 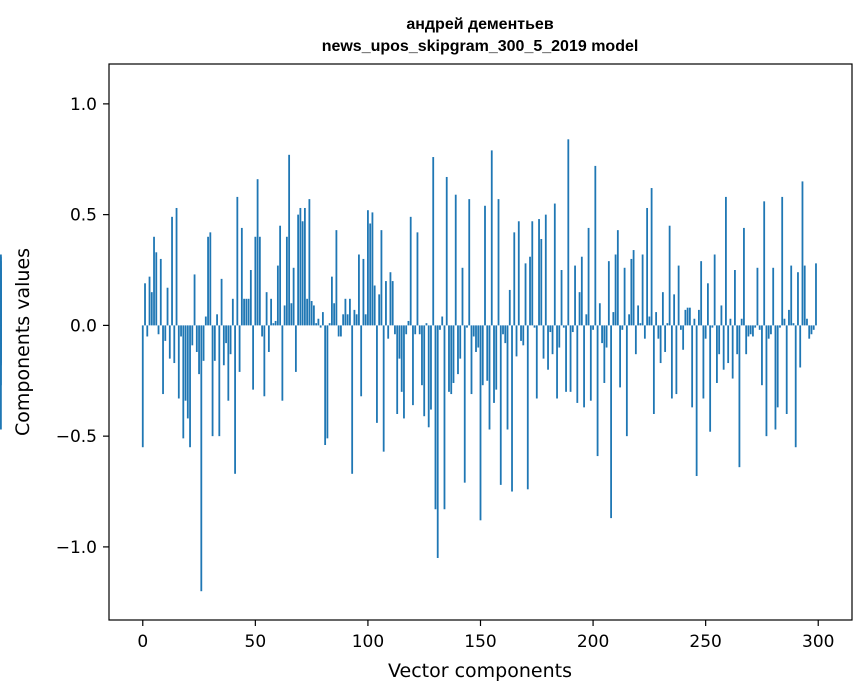 I want to click on y-tick-label: 0.0, so click(x=83, y=326).